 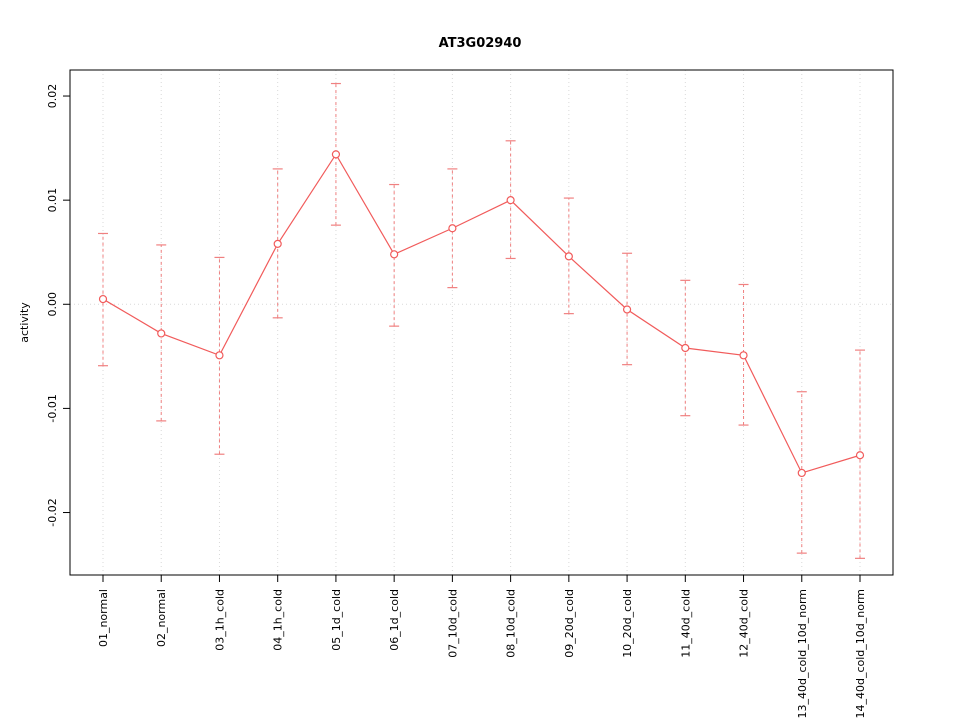 I want to click on x-tick-label: 08_10d_cold, so click(x=511, y=623).